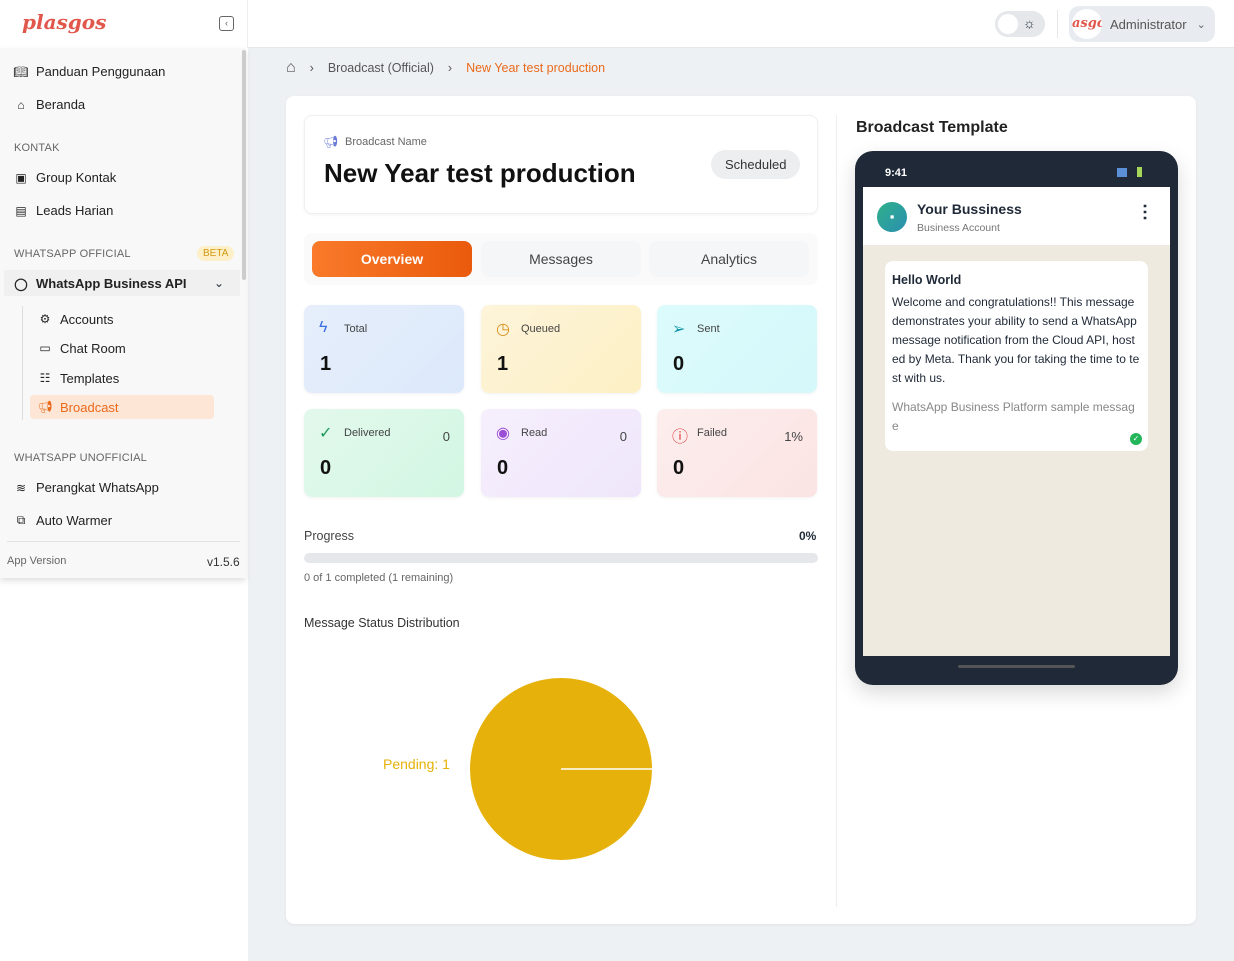 The height and width of the screenshot is (961, 1234). Describe the element at coordinates (87, 319) in the screenshot. I see `sidebar-item-label: Accounts` at that location.